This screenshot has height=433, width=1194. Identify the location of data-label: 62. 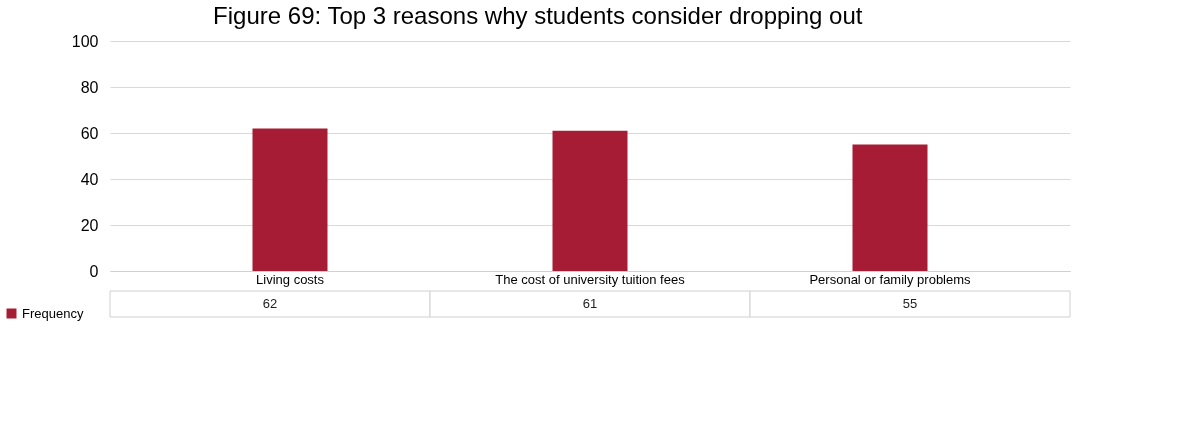
(270, 303).